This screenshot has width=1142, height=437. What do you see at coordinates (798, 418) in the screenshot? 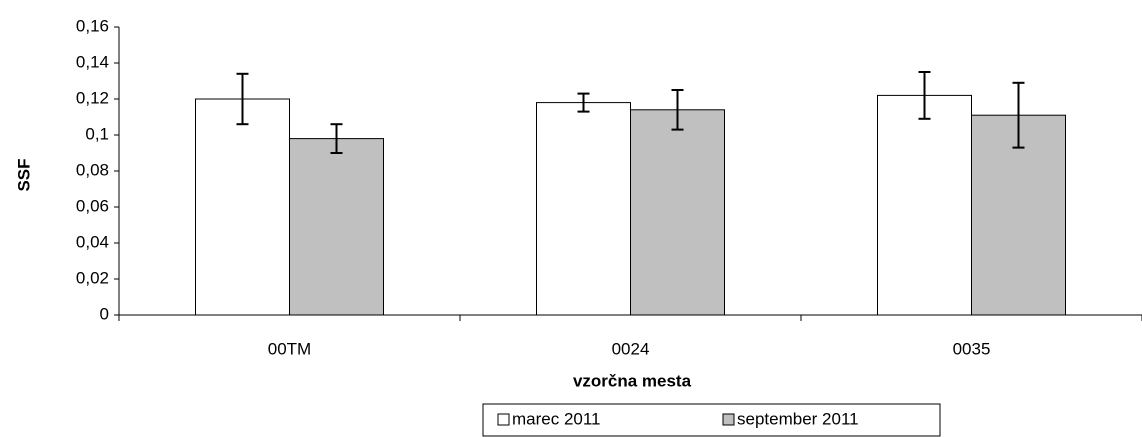
I see `legend-label: september 2011` at bounding box center [798, 418].